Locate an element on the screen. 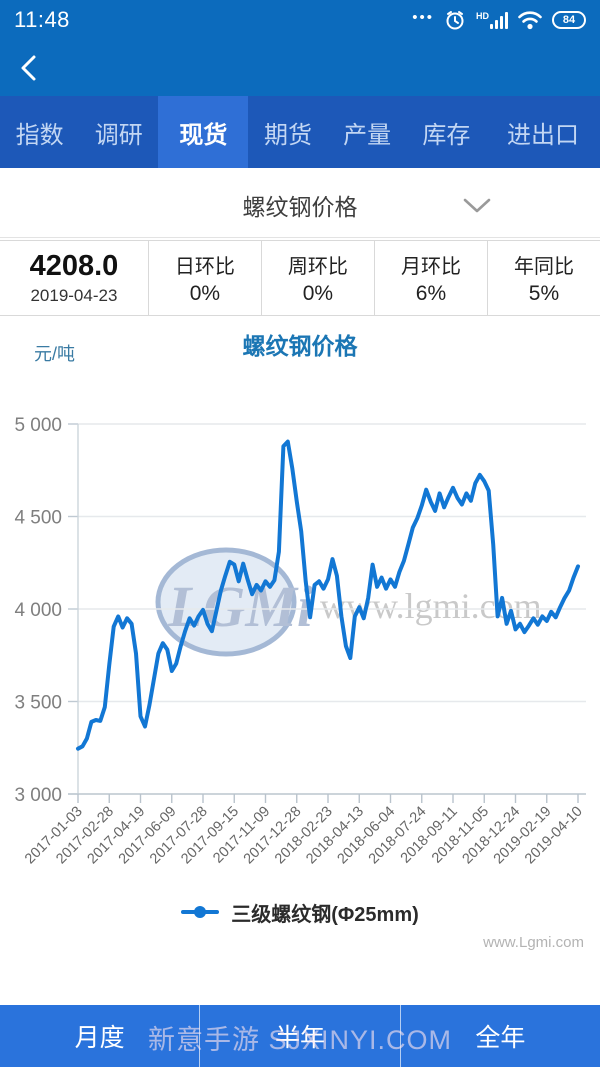  hd-label: HD is located at coordinates (482, 15).